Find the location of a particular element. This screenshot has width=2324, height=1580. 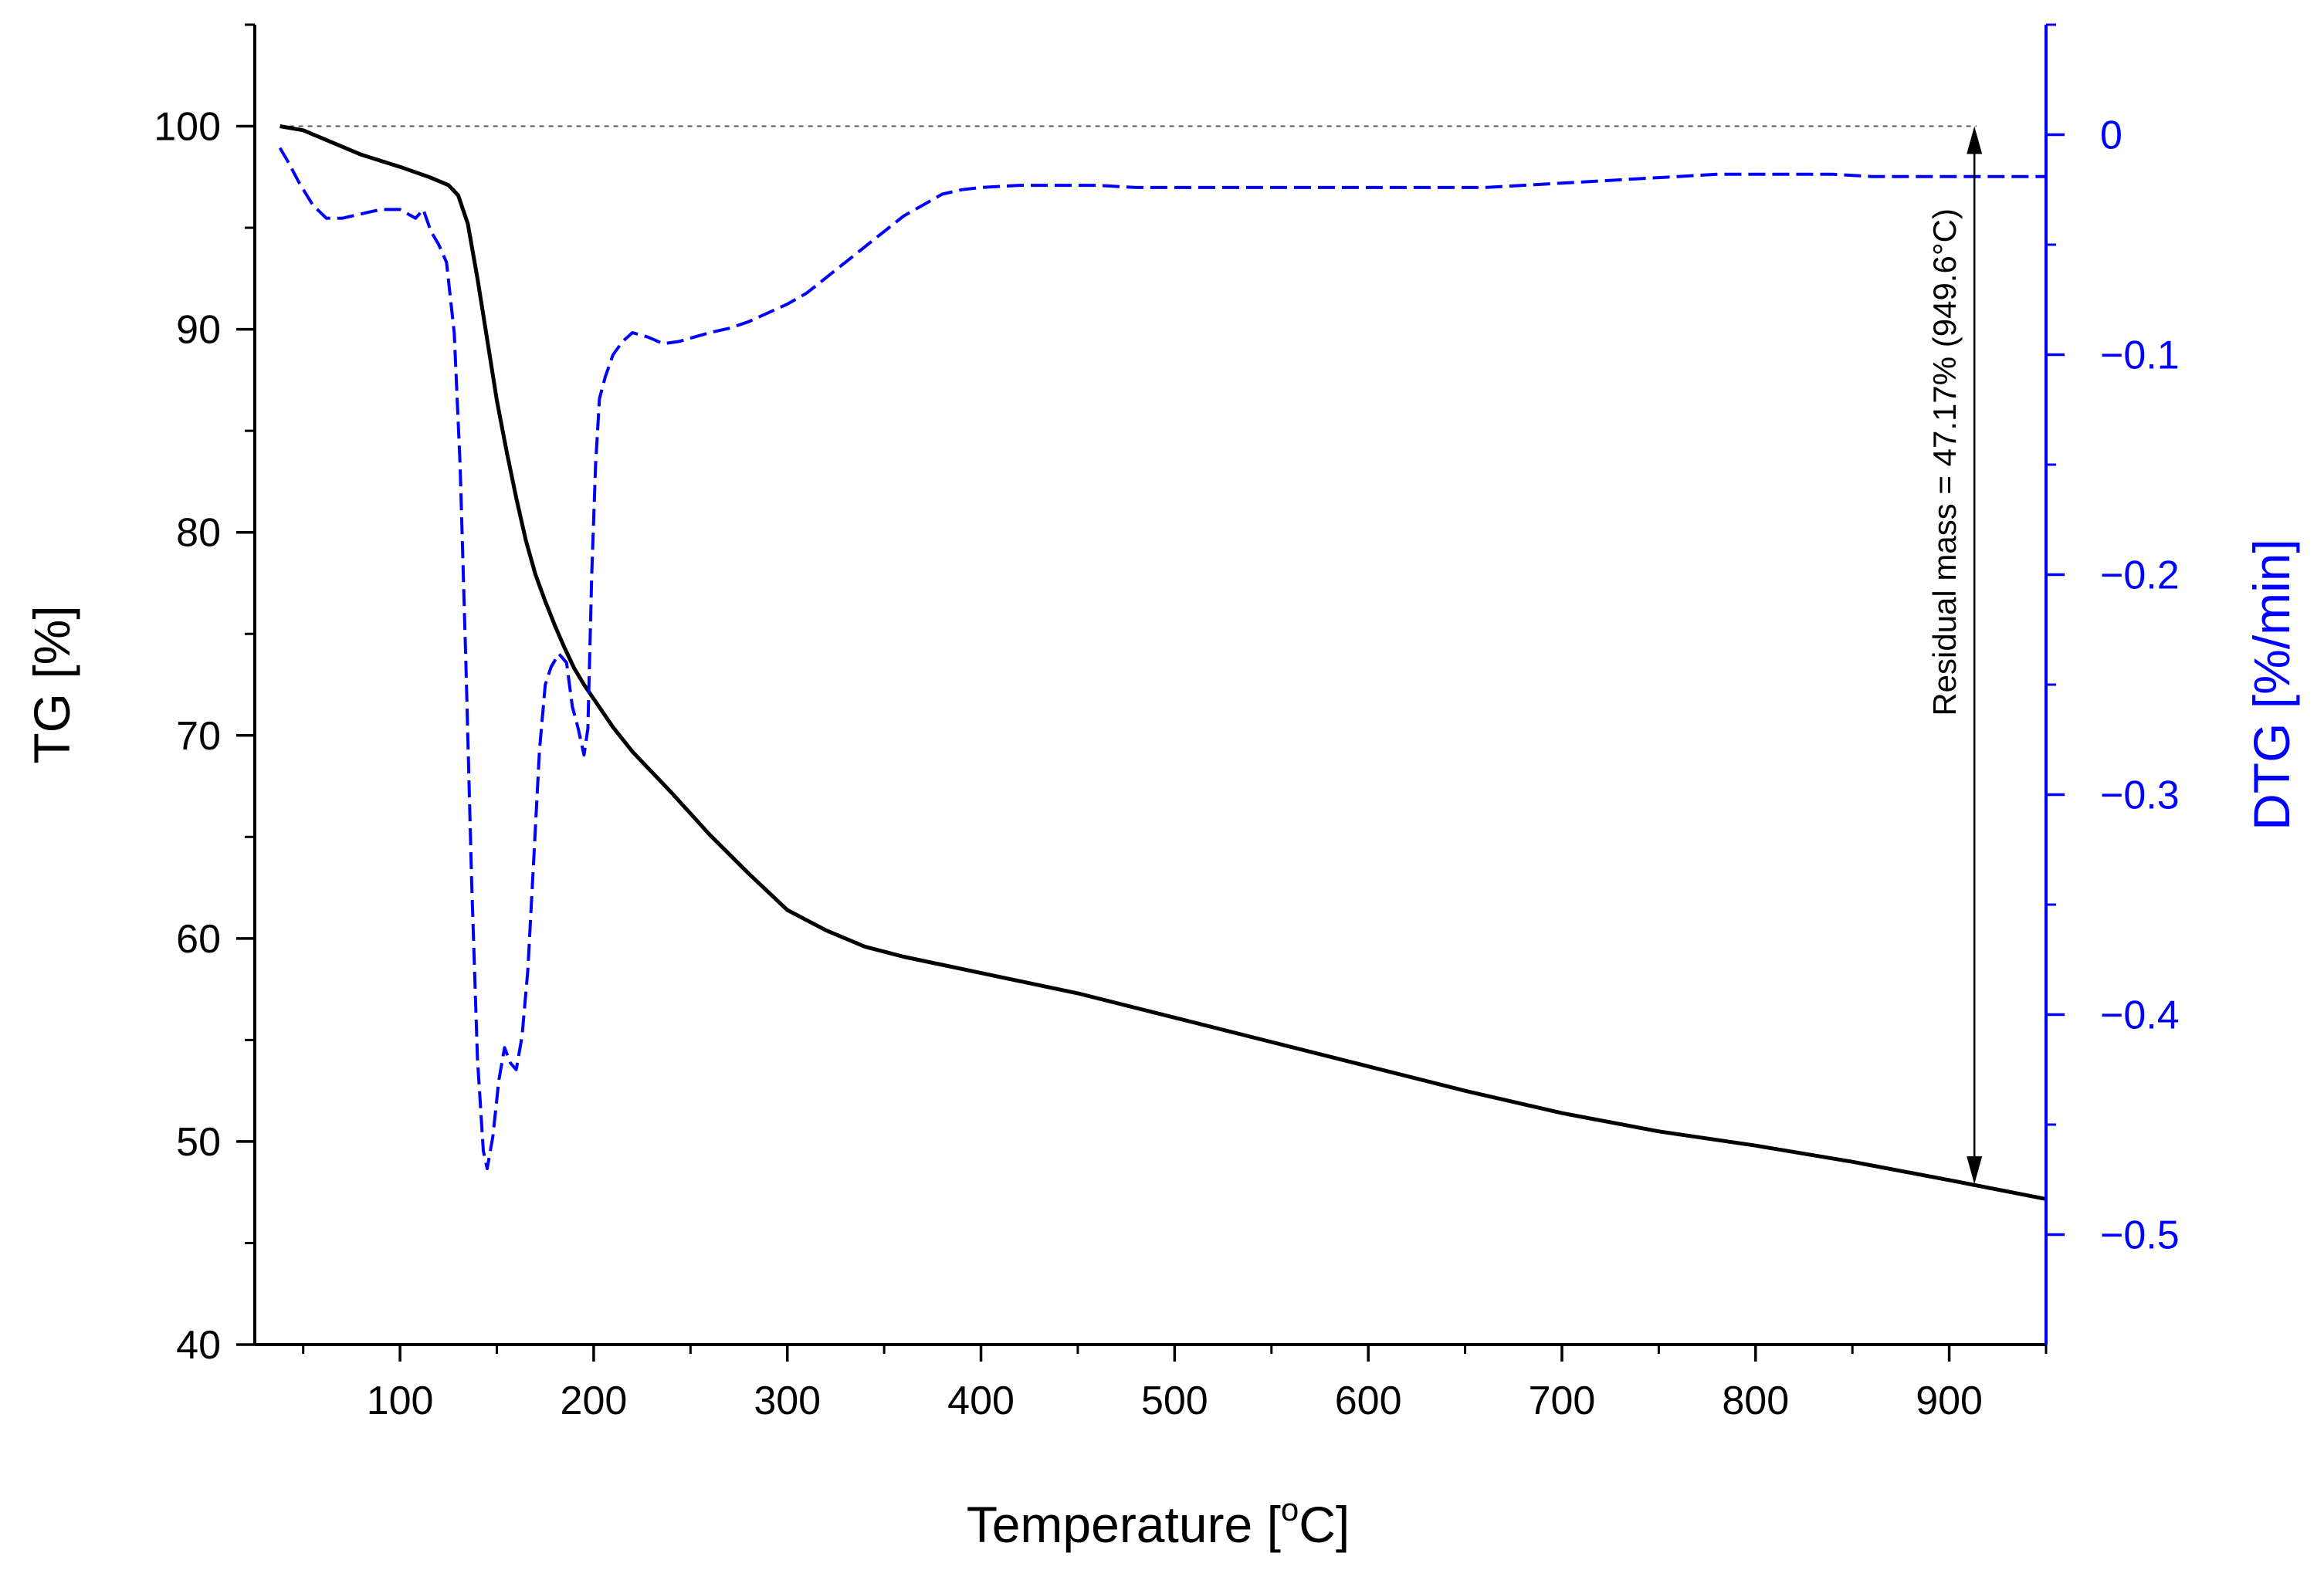

x-tick-label-500: 500 is located at coordinates (1174, 1401).